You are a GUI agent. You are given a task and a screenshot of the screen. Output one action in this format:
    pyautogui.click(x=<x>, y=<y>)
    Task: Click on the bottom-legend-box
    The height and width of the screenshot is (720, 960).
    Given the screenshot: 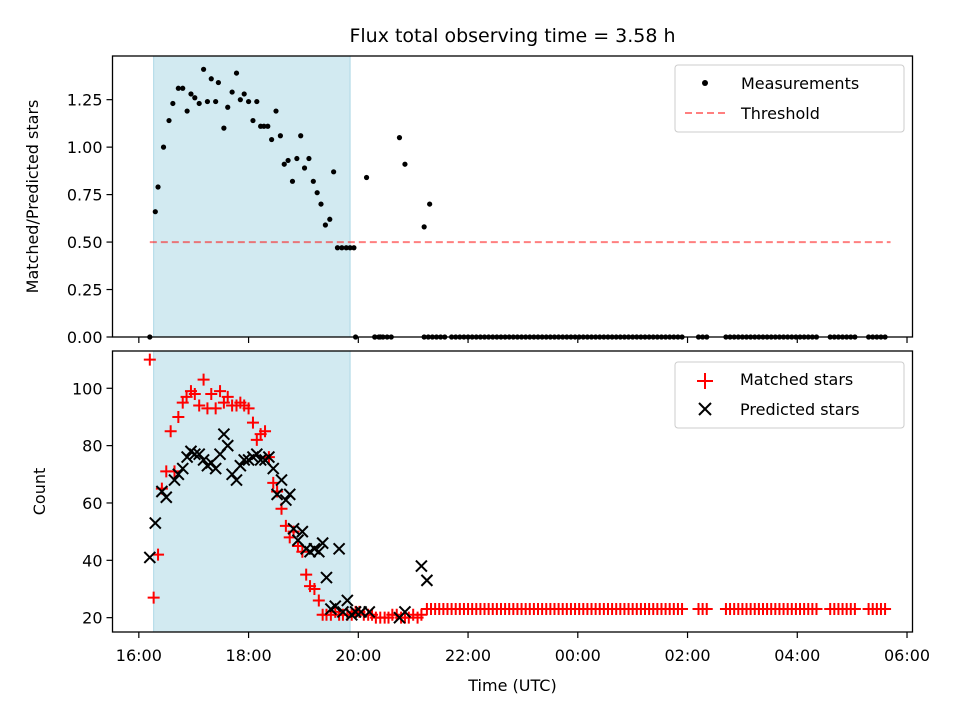 What is the action you would take?
    pyautogui.click(x=789, y=395)
    